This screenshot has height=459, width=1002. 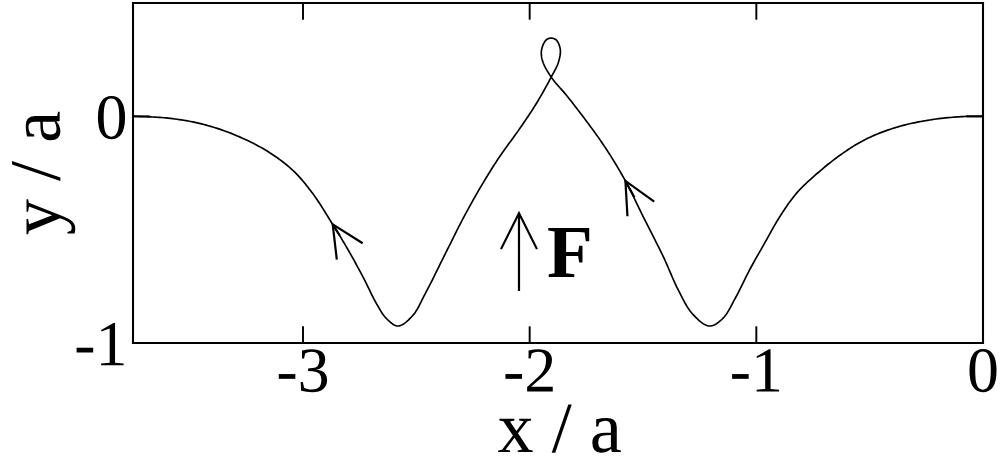 I want to click on x-tick-label: -1, so click(x=756, y=370).